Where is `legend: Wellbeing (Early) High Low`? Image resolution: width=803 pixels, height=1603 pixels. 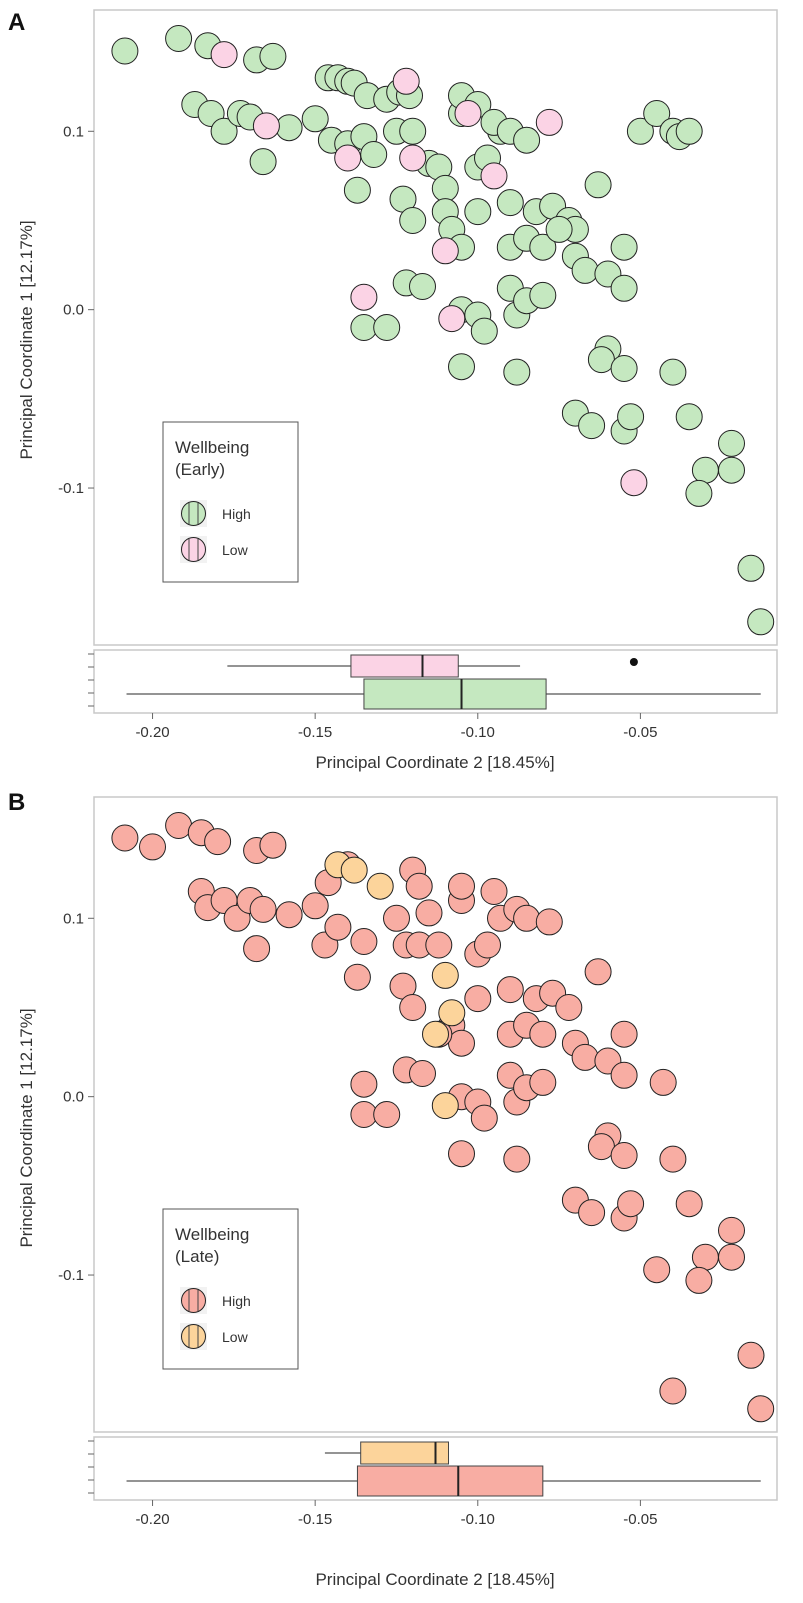
legend: Wellbeing (Early) High Low is located at coordinates (230, 502).